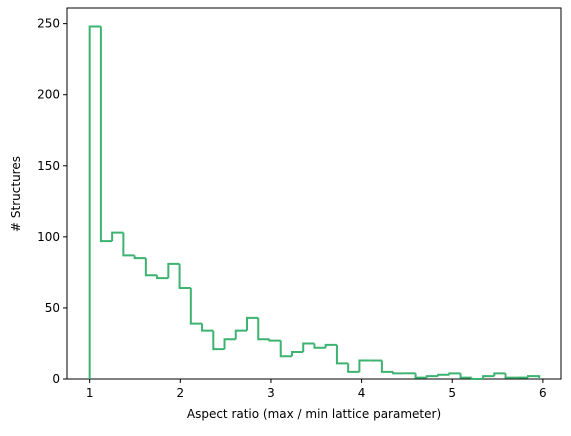 The height and width of the screenshot is (436, 571). I want to click on y-tick-label: 250, so click(48, 24).